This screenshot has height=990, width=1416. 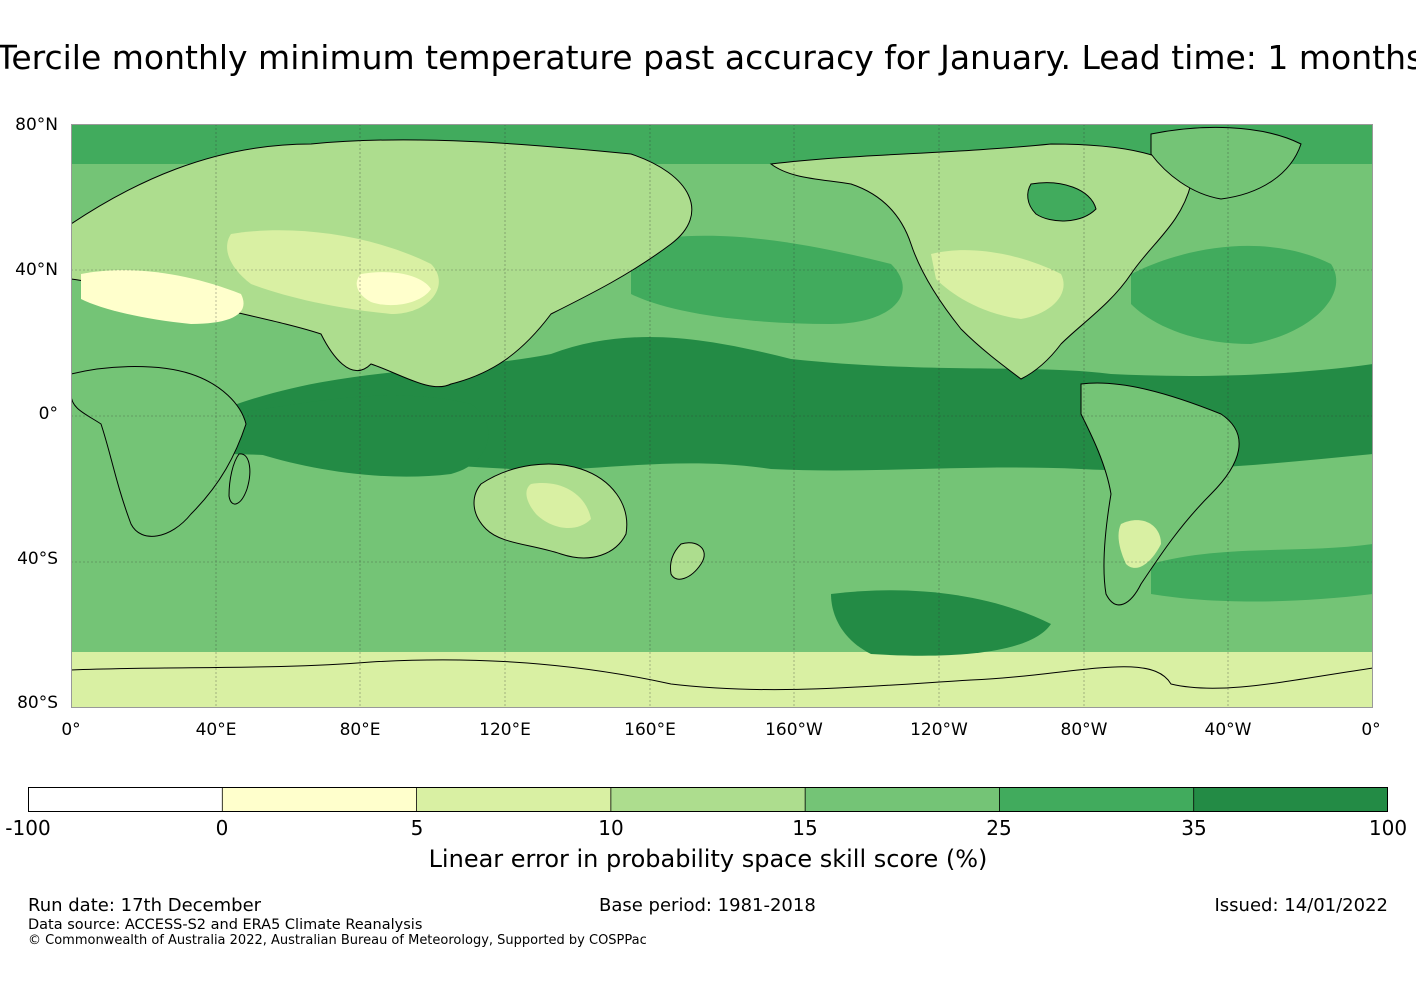 I want to click on lon-label-80w: 80°W, so click(x=1084, y=730).